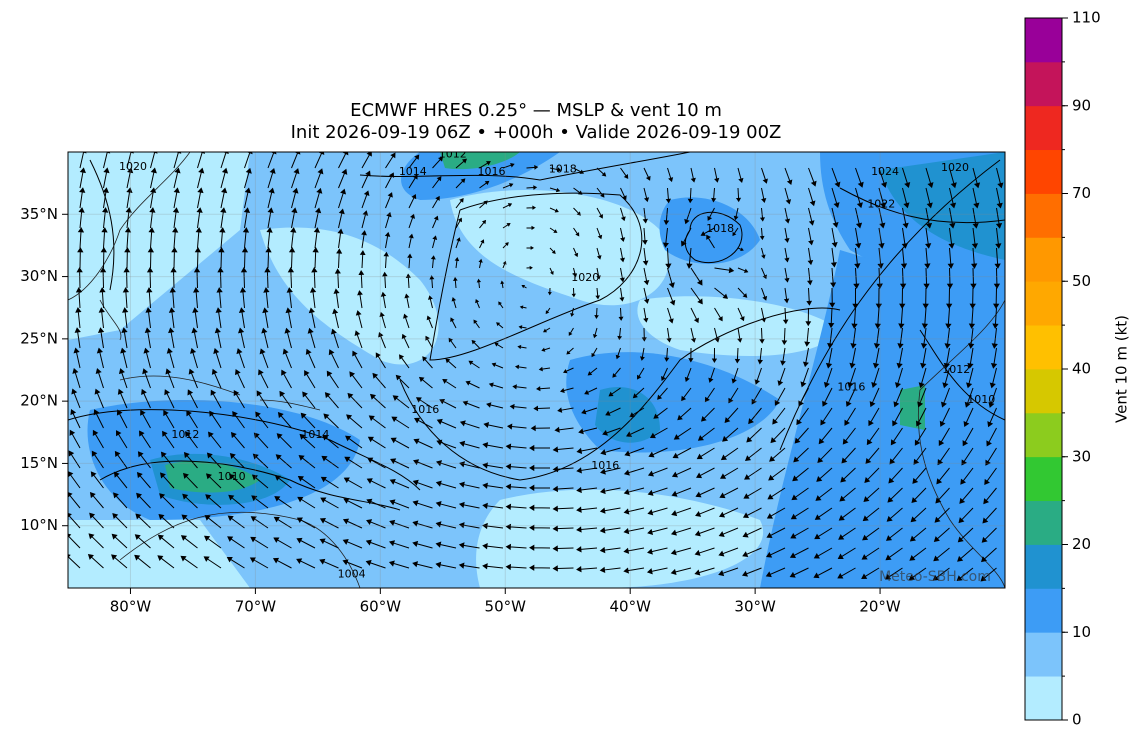 The height and width of the screenshot is (748, 1144). Describe the element at coordinates (1081, 632) in the screenshot. I see `colorbar-tick-label: 10` at that location.